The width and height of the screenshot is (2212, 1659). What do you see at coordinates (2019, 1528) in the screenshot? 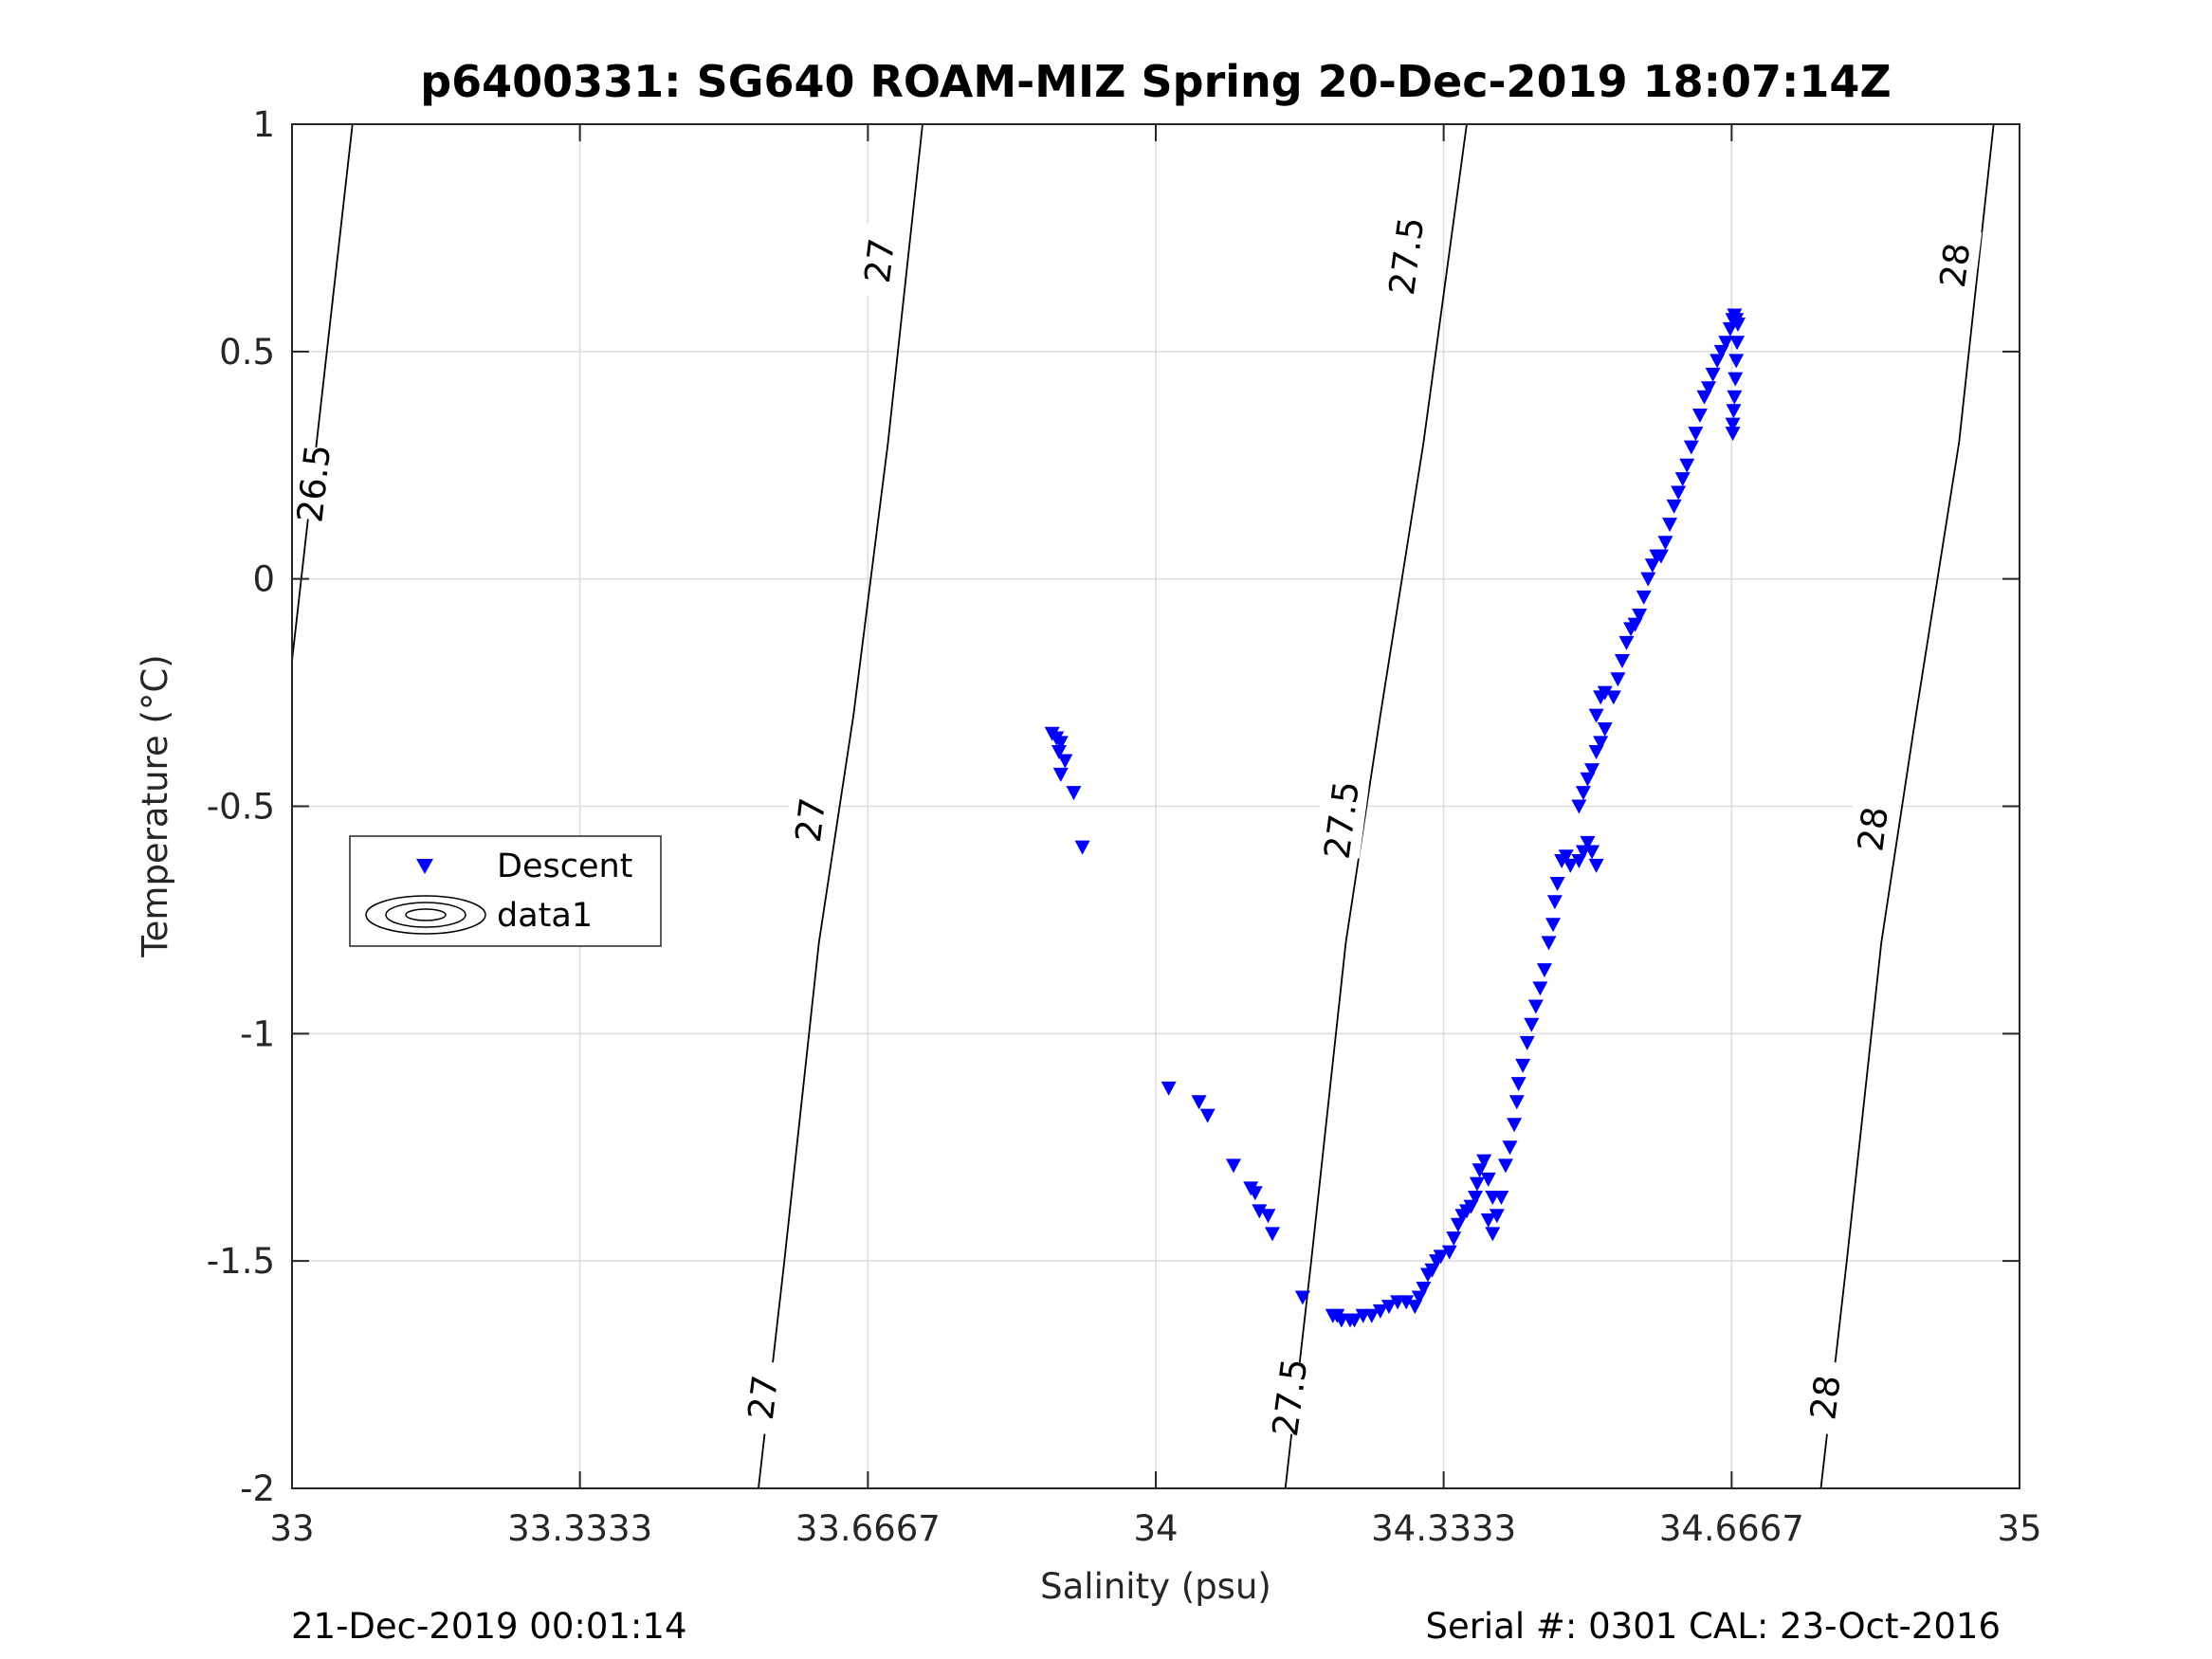
I see `x-tick-label: 35` at bounding box center [2019, 1528].